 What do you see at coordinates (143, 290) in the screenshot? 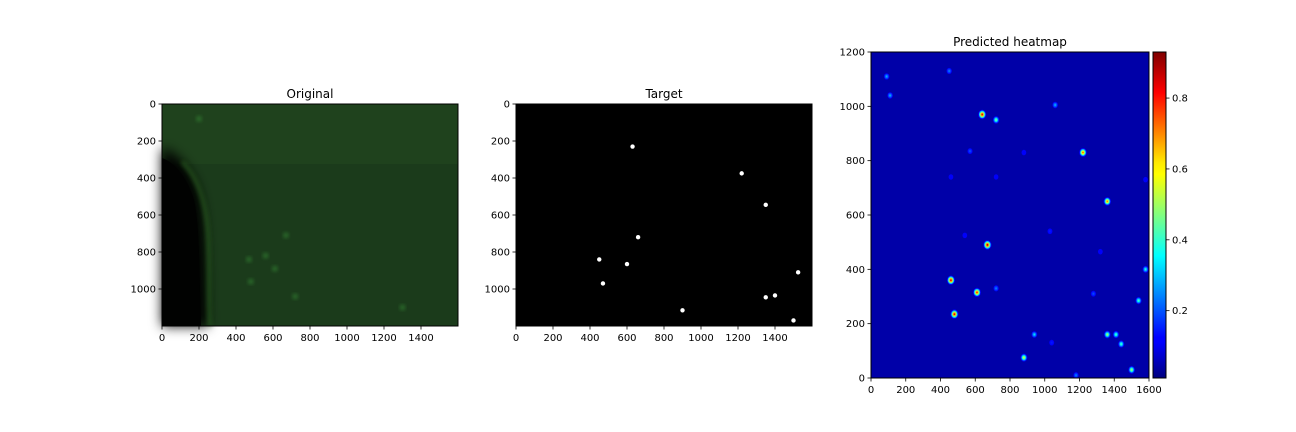
I see `original-ytick-label: 1000` at bounding box center [143, 290].